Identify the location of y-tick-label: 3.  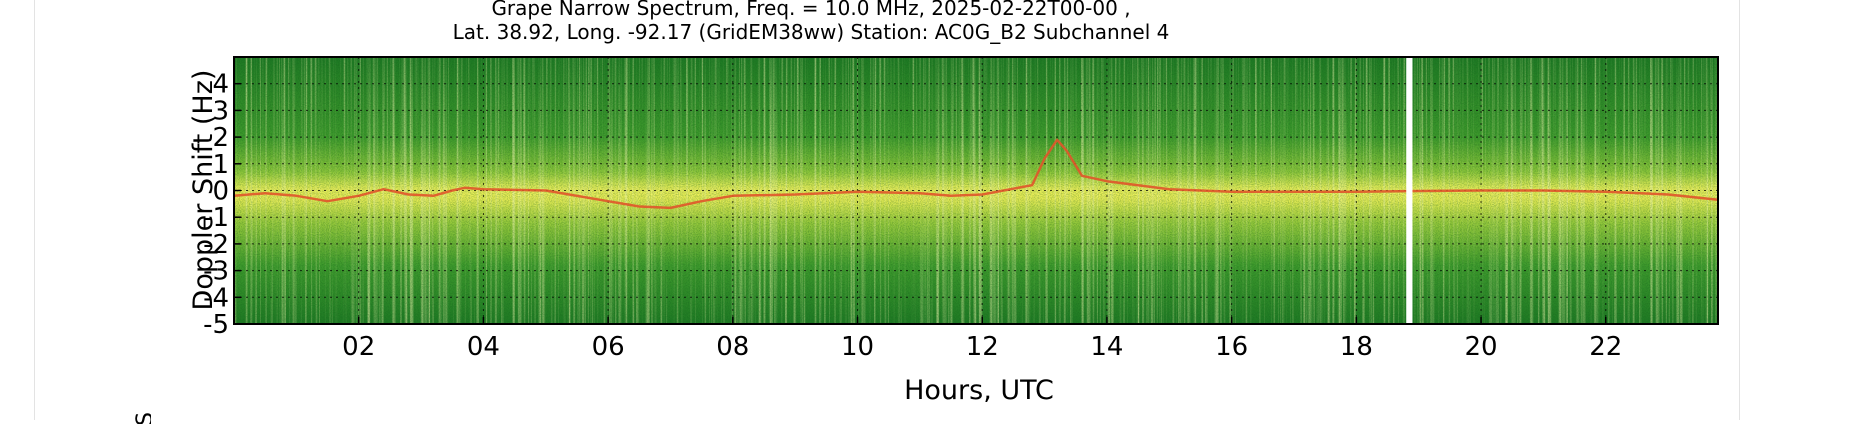
(220, 111).